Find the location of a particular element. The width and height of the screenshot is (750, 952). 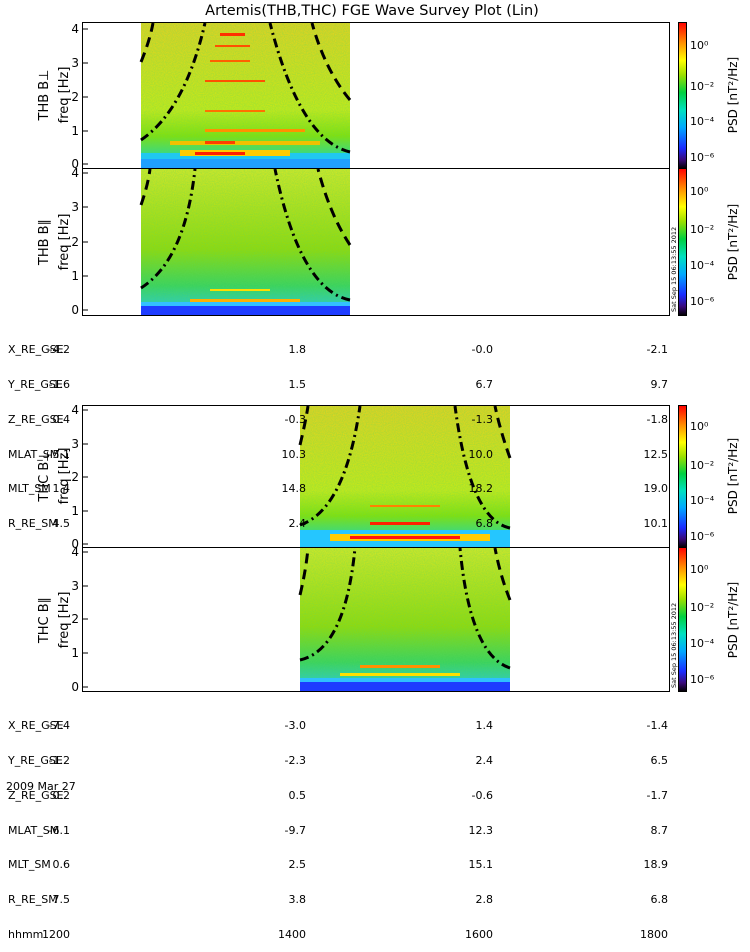

panel-unit-label: freq [Hz] is located at coordinates (64, 620).